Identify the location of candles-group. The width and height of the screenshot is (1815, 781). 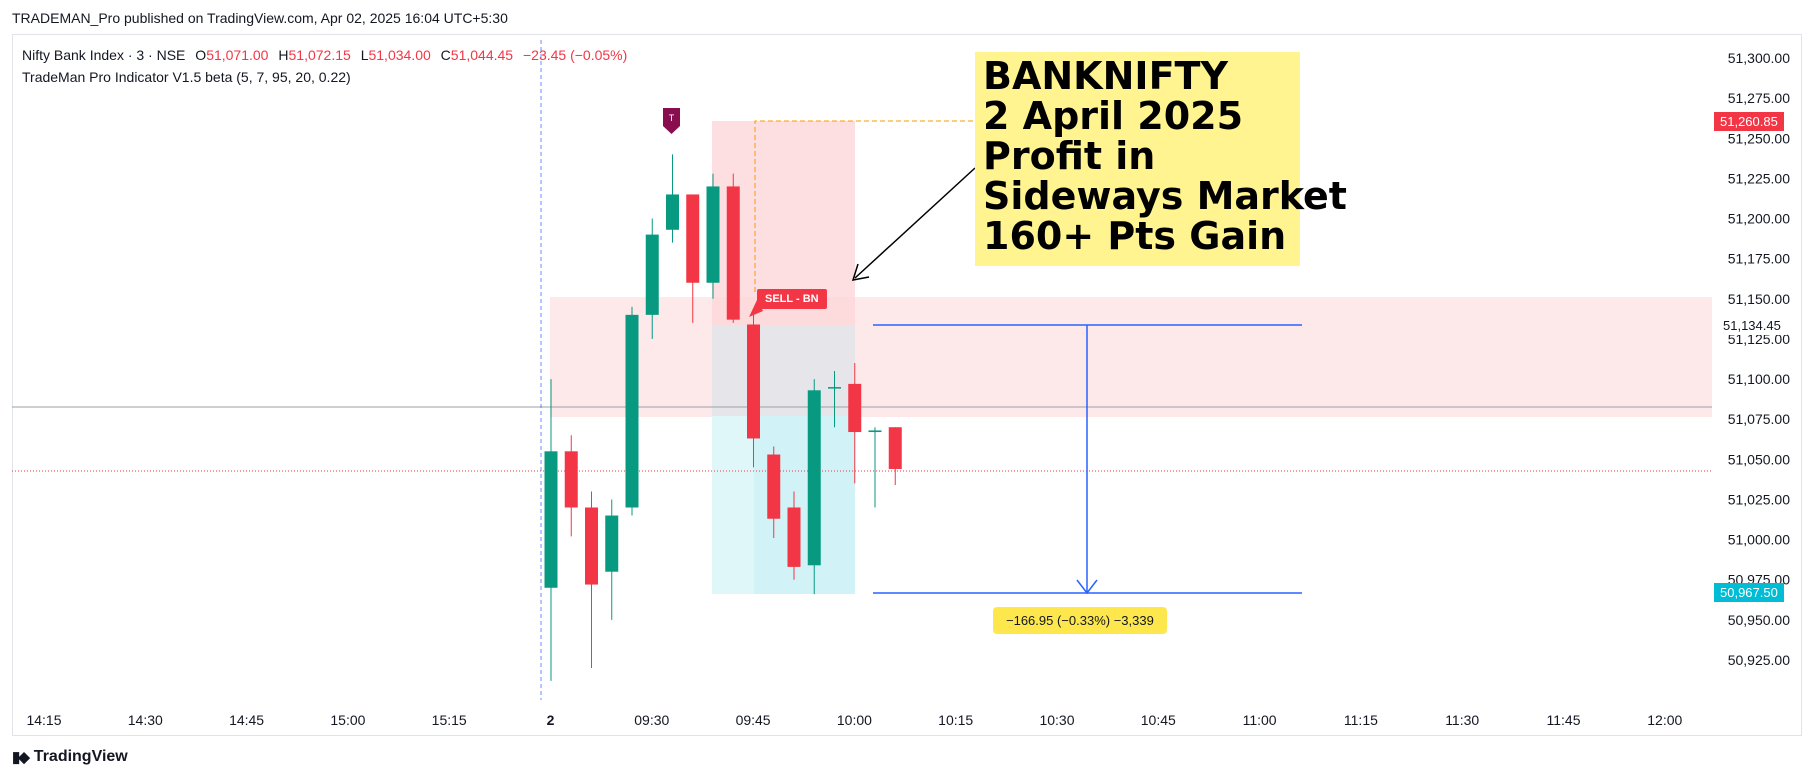
(723, 417).